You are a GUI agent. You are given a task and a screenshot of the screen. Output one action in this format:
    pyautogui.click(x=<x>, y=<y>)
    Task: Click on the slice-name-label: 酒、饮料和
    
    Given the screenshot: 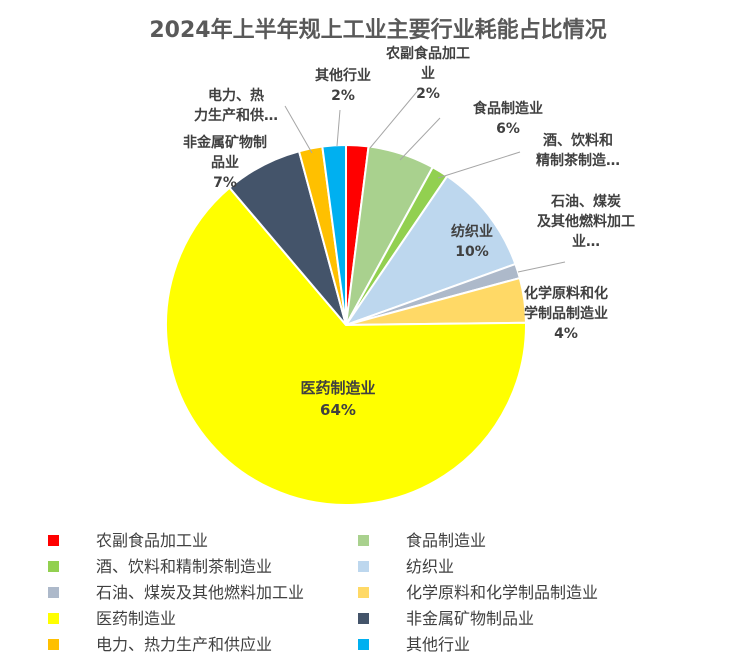 What is the action you would take?
    pyautogui.click(x=578, y=140)
    